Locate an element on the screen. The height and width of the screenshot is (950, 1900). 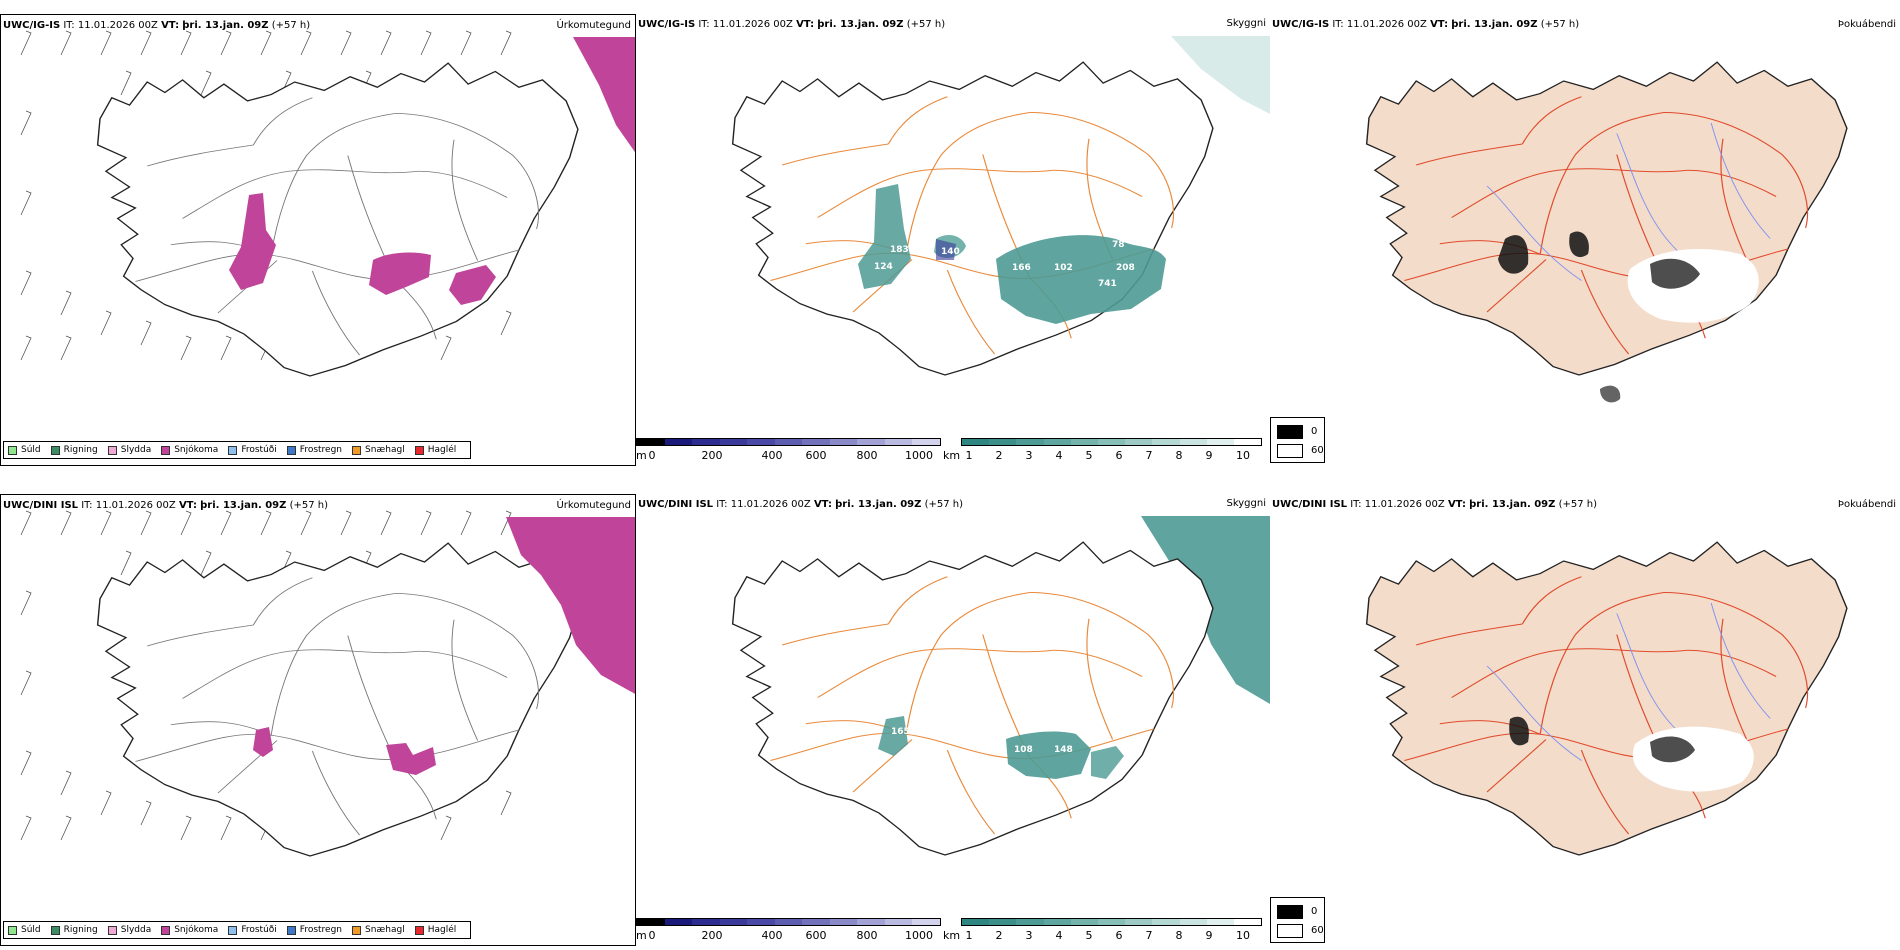
fog-legend-dark-label: 0 is located at coordinates (1314, 431).